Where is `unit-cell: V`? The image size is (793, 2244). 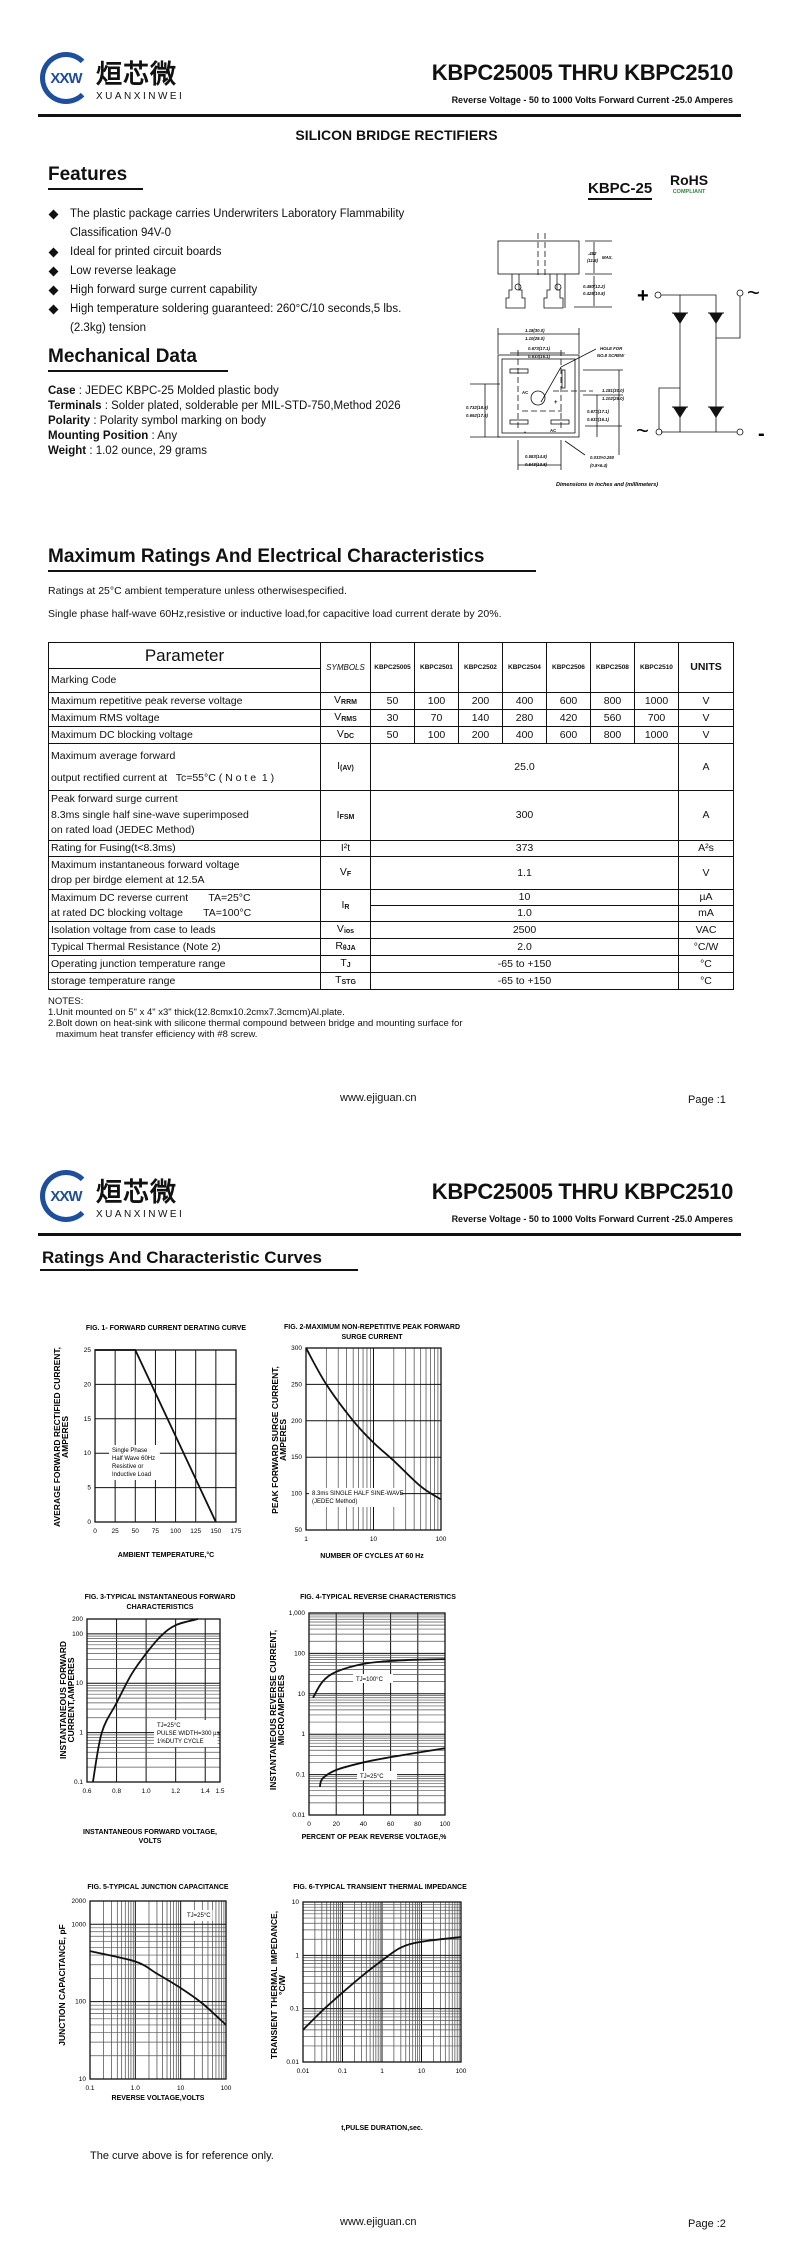
unit-cell: V is located at coordinates (706, 873).